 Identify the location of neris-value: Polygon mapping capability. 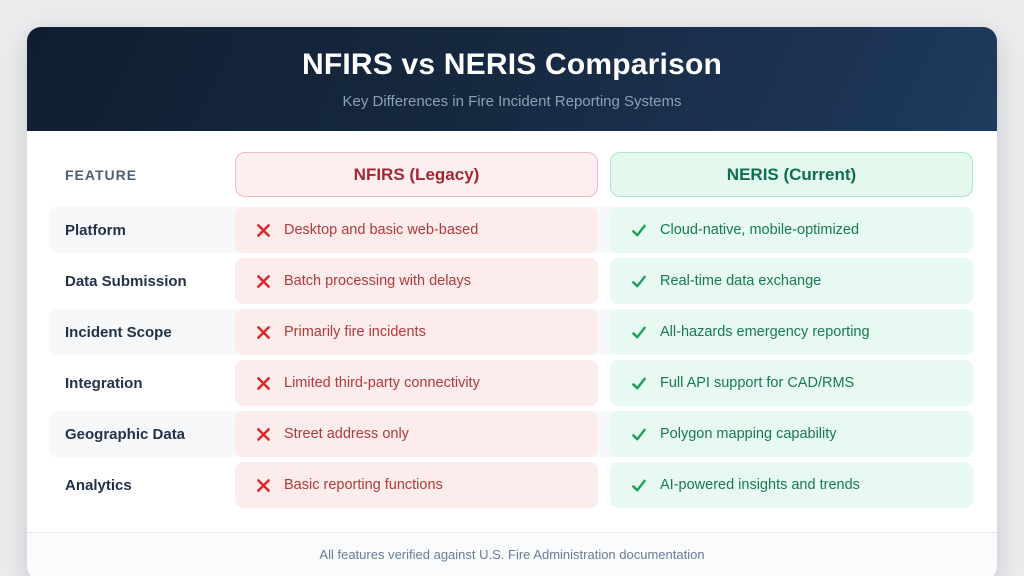
(748, 434).